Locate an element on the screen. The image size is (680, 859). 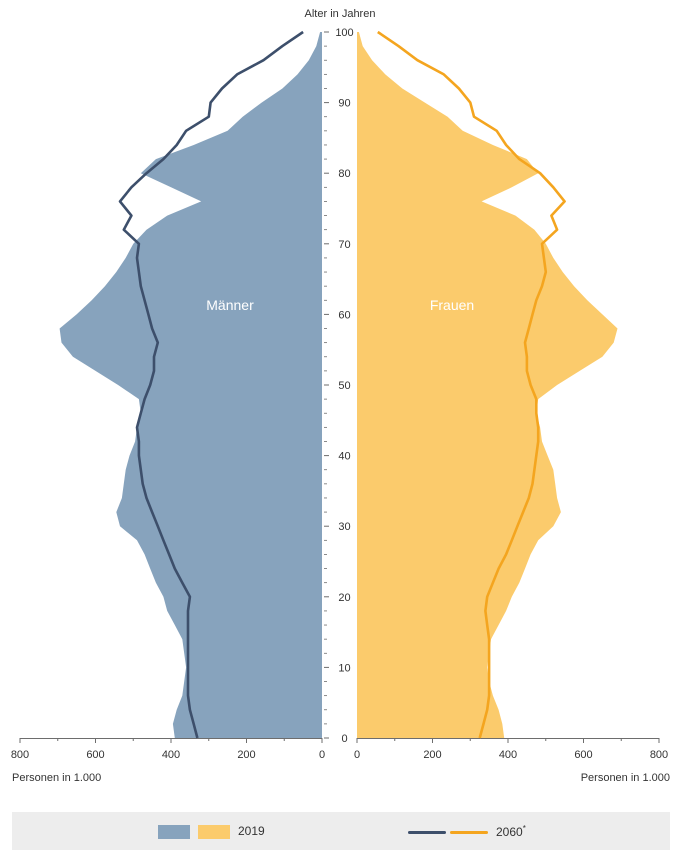
age-tick-label: 80 is located at coordinates (344, 174).